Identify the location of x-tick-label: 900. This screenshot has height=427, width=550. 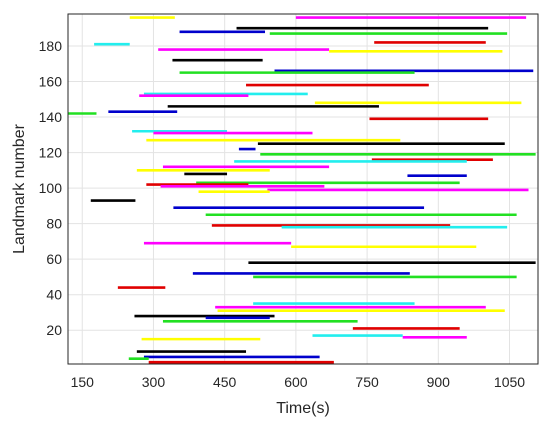
(439, 382).